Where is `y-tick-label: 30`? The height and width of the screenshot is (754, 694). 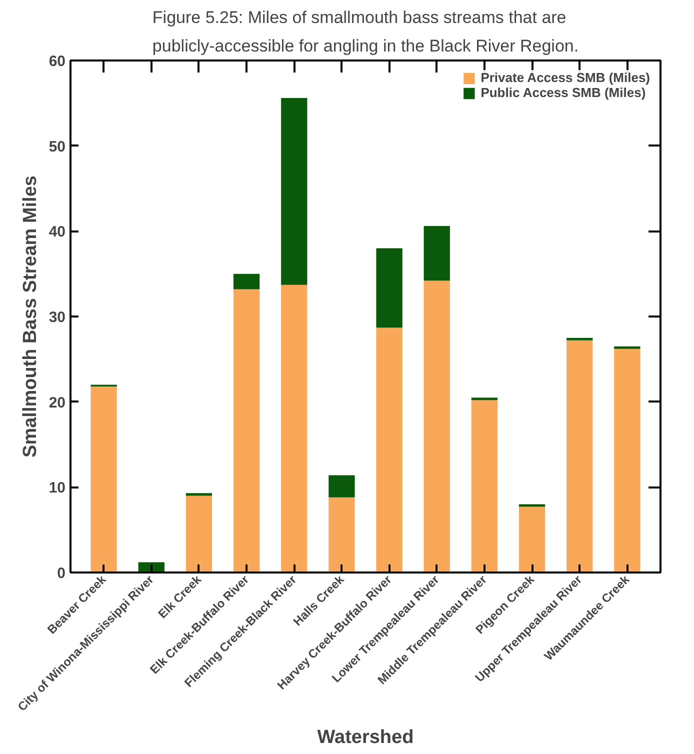
y-tick-label: 30 is located at coordinates (57, 317).